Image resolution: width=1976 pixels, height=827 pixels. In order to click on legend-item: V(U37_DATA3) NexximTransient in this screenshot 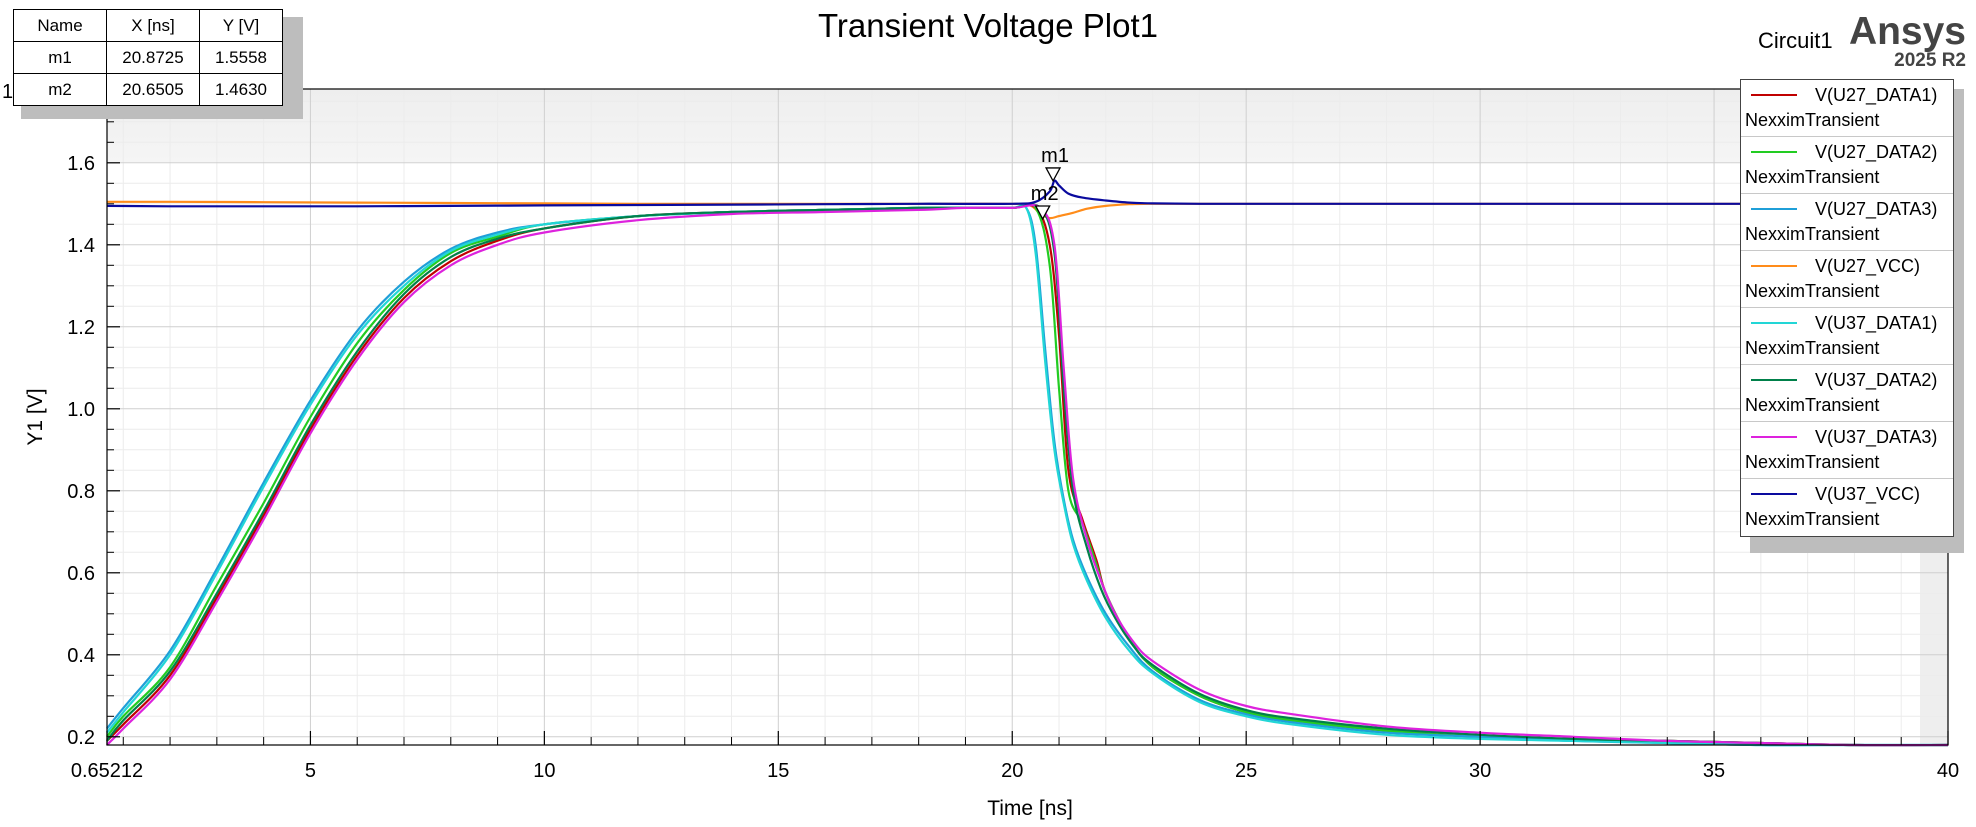, I will do `click(1847, 450)`.